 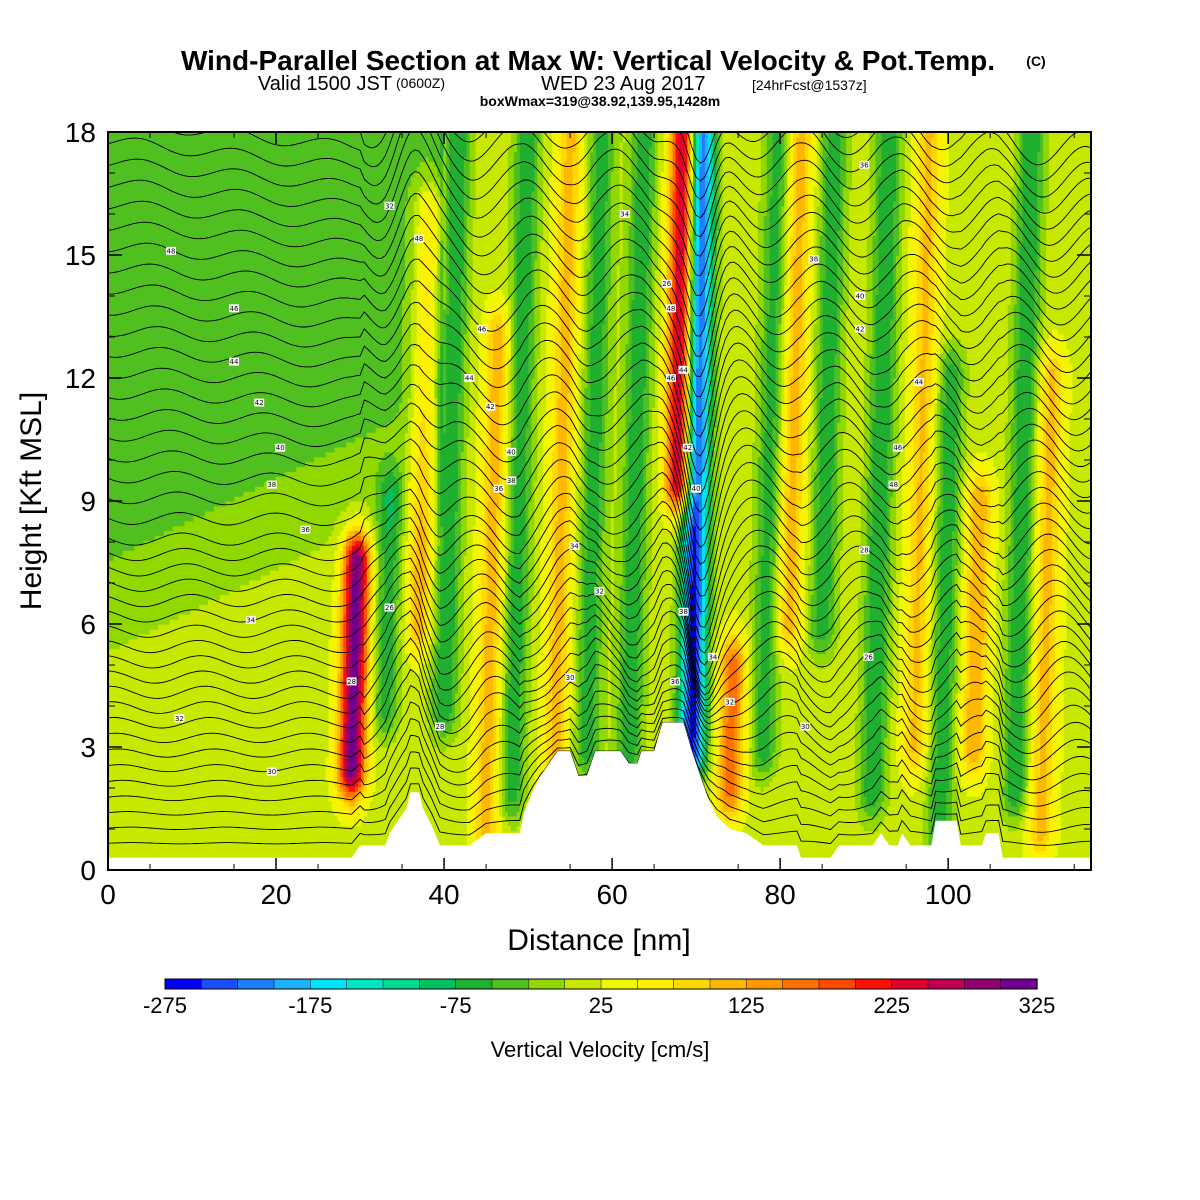 What do you see at coordinates (600, 1049) in the screenshot?
I see `colorbar-title: Vertical Velocity [cm/s]` at bounding box center [600, 1049].